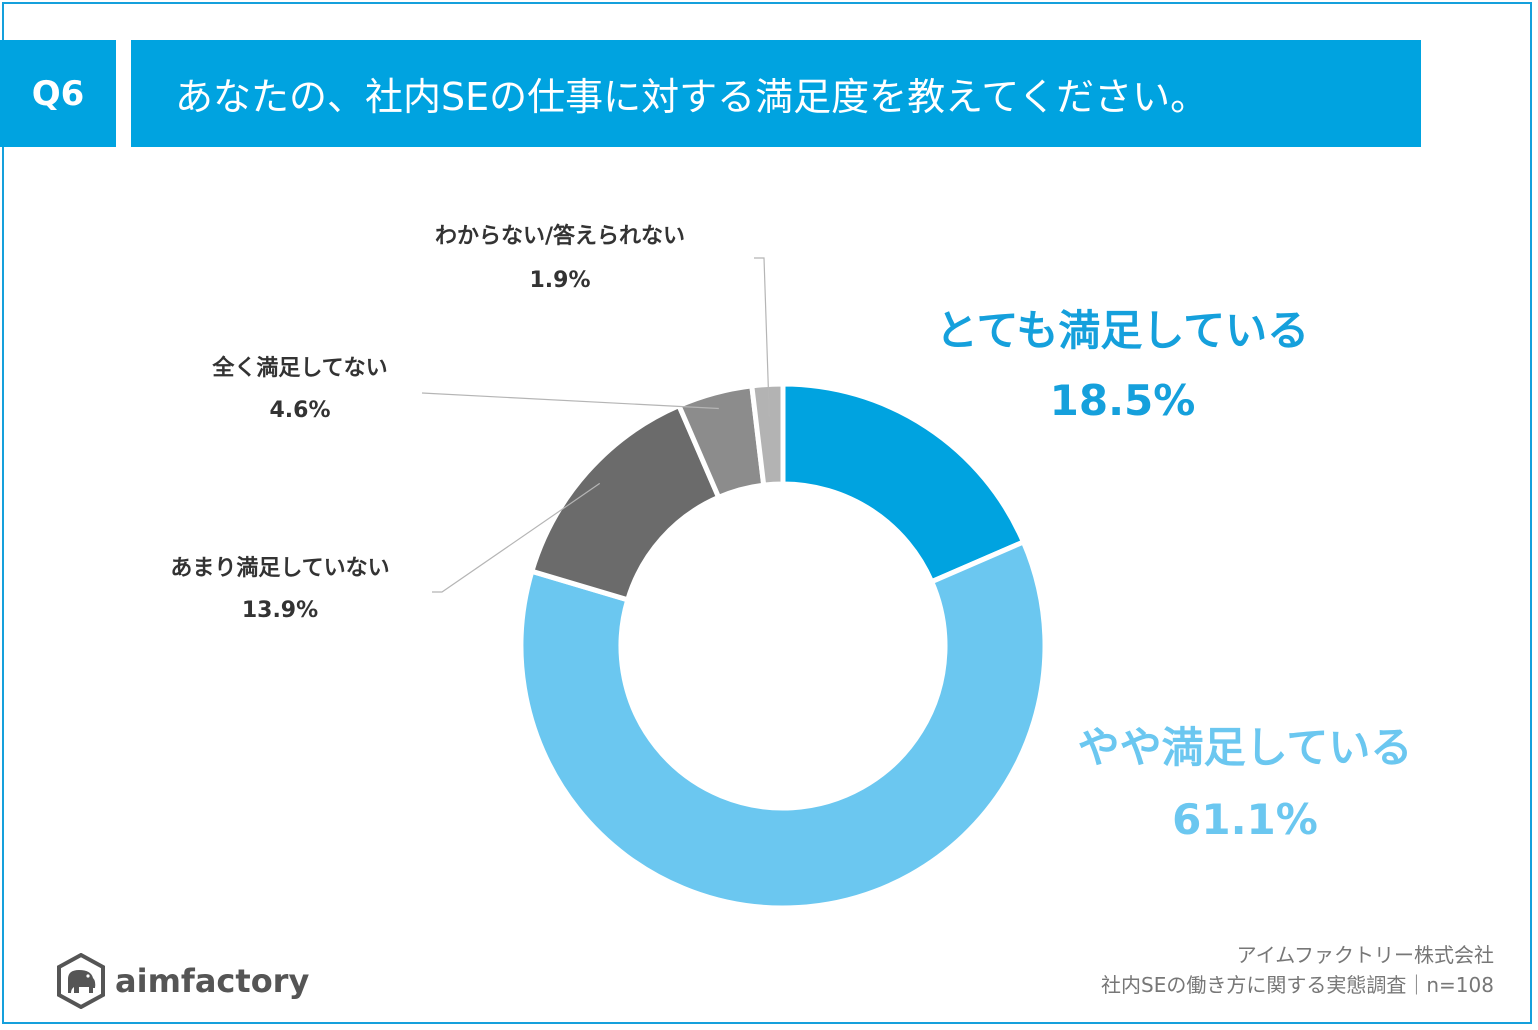 This screenshot has width=1538, height=1030. Describe the element at coordinates (1245, 819) in the screenshot. I see `label-somewhat-satisfied-value: 61.1%` at that location.